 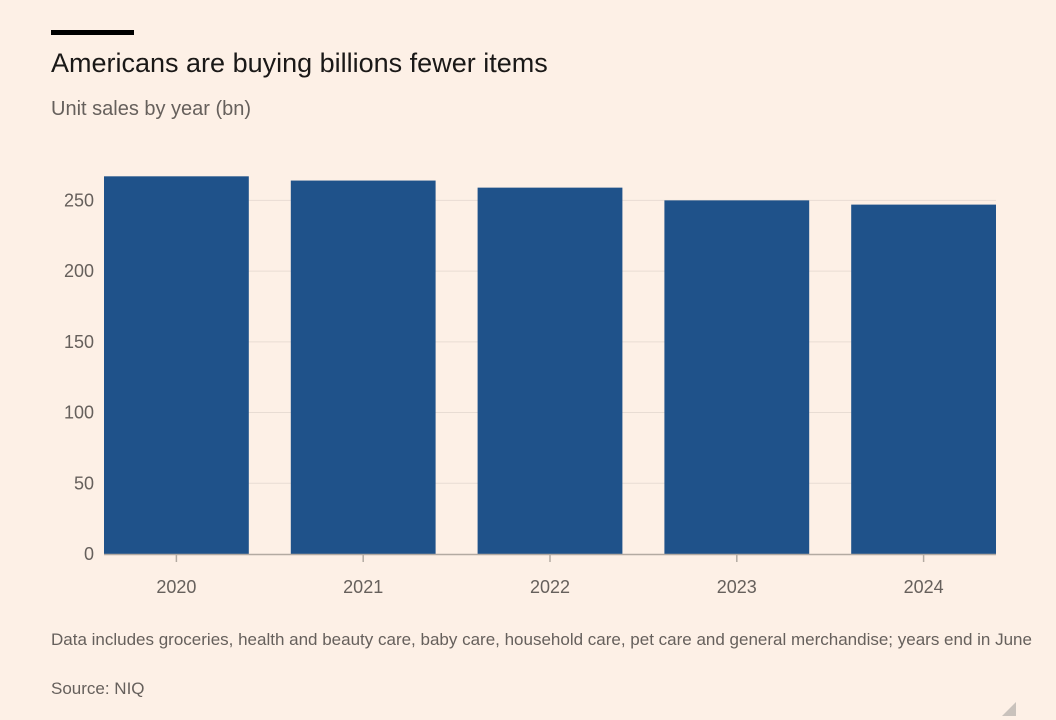 What do you see at coordinates (1009, 709) in the screenshot?
I see `resize-handle-icon` at bounding box center [1009, 709].